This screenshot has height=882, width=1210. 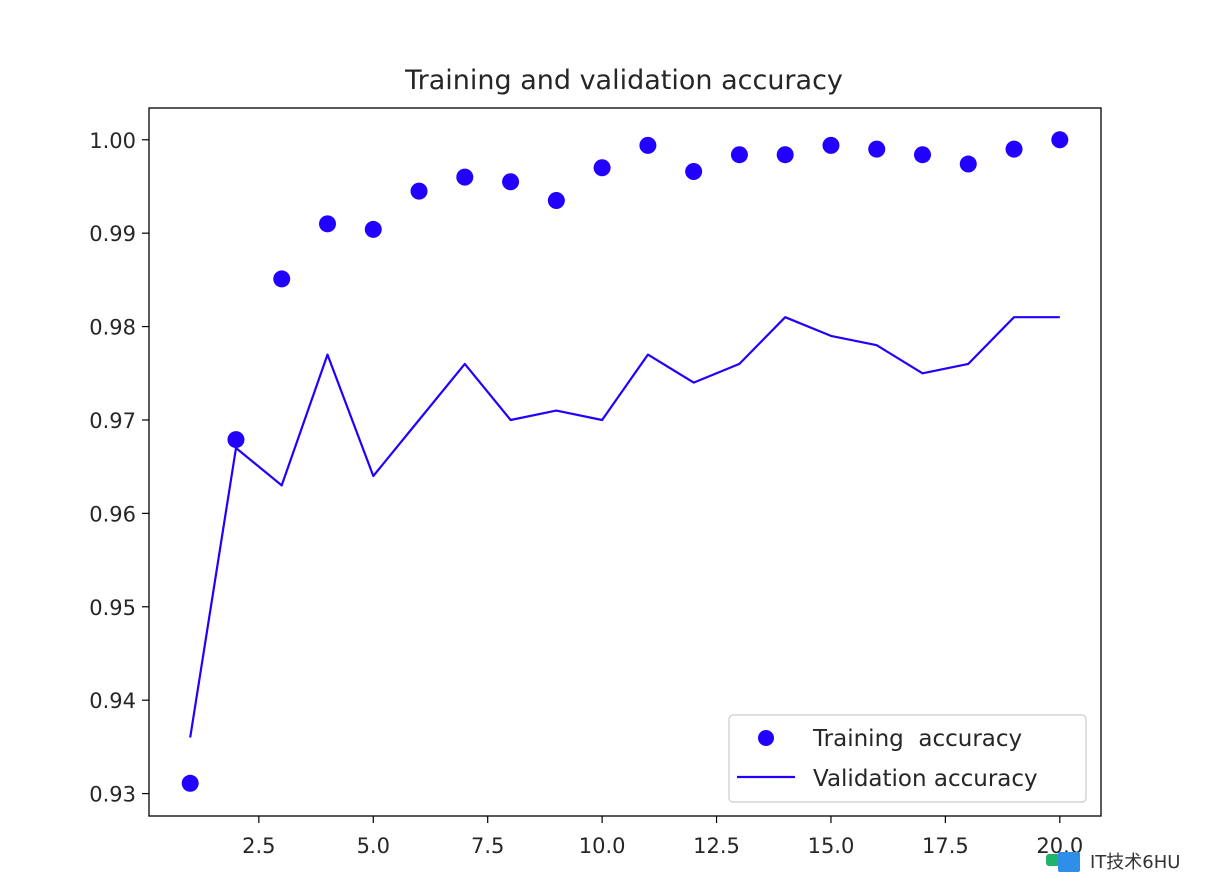 I want to click on legend: Training accuracy Validation accuracy, so click(x=907, y=758).